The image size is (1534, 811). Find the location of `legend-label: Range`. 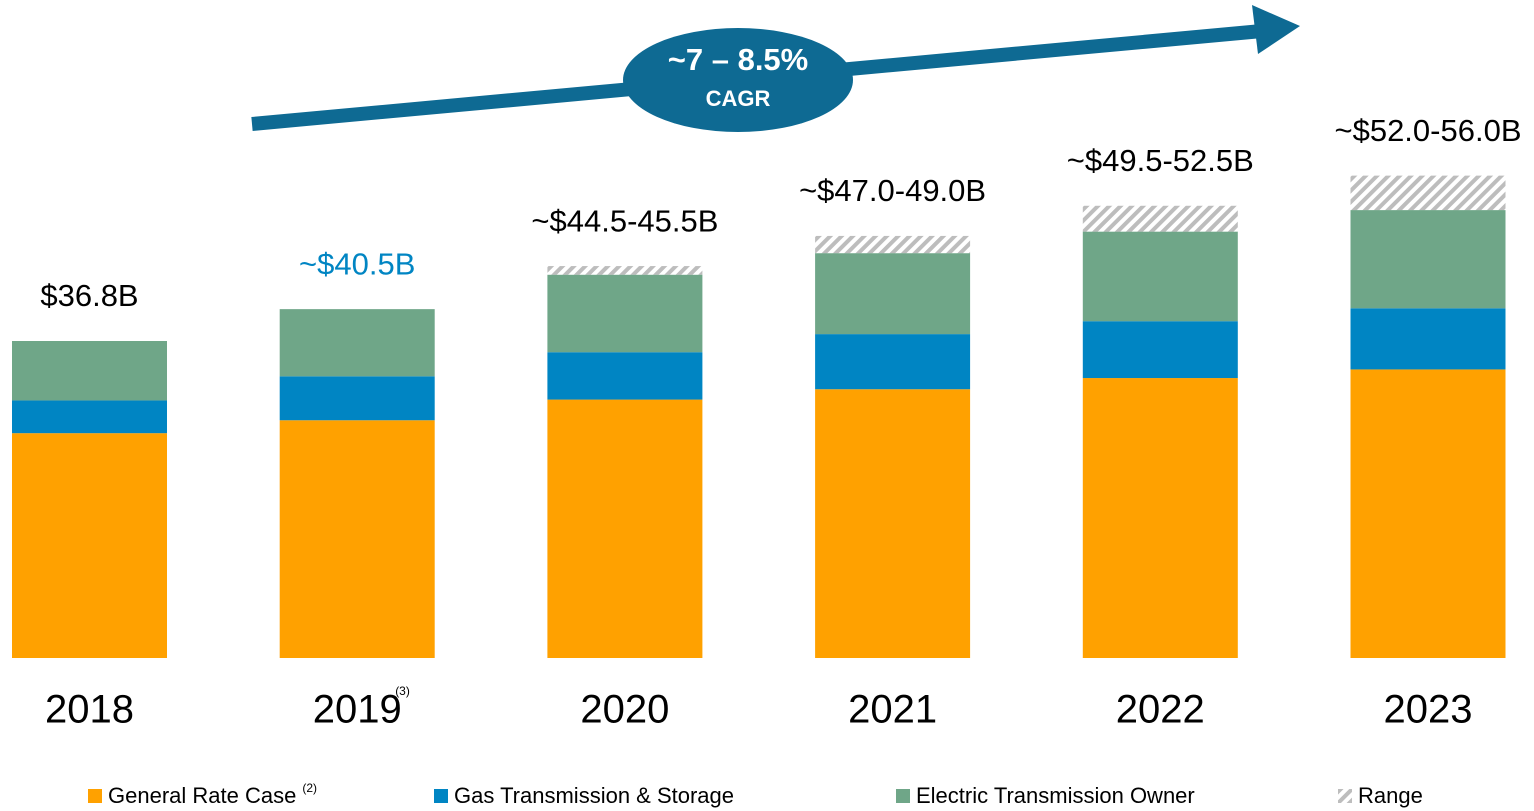

legend-label: Range is located at coordinates (1390, 795).